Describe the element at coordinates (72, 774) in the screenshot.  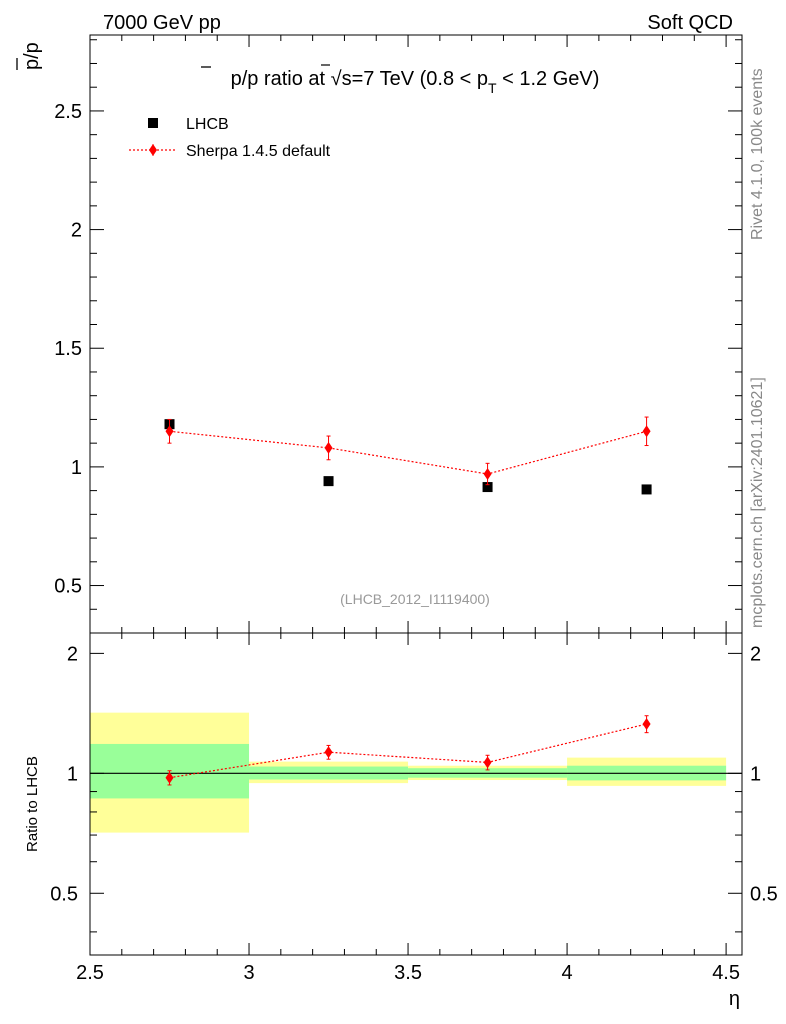
I see `ratio-y-tick-label: 1` at that location.